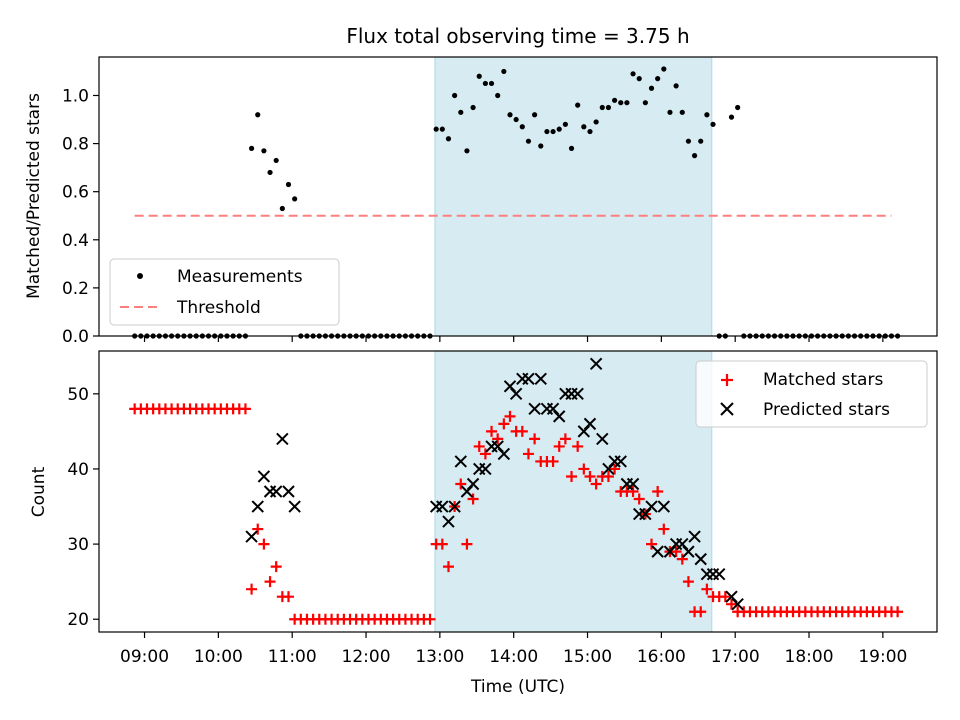  I want to click on legend-matched-marker, so click(727, 380).